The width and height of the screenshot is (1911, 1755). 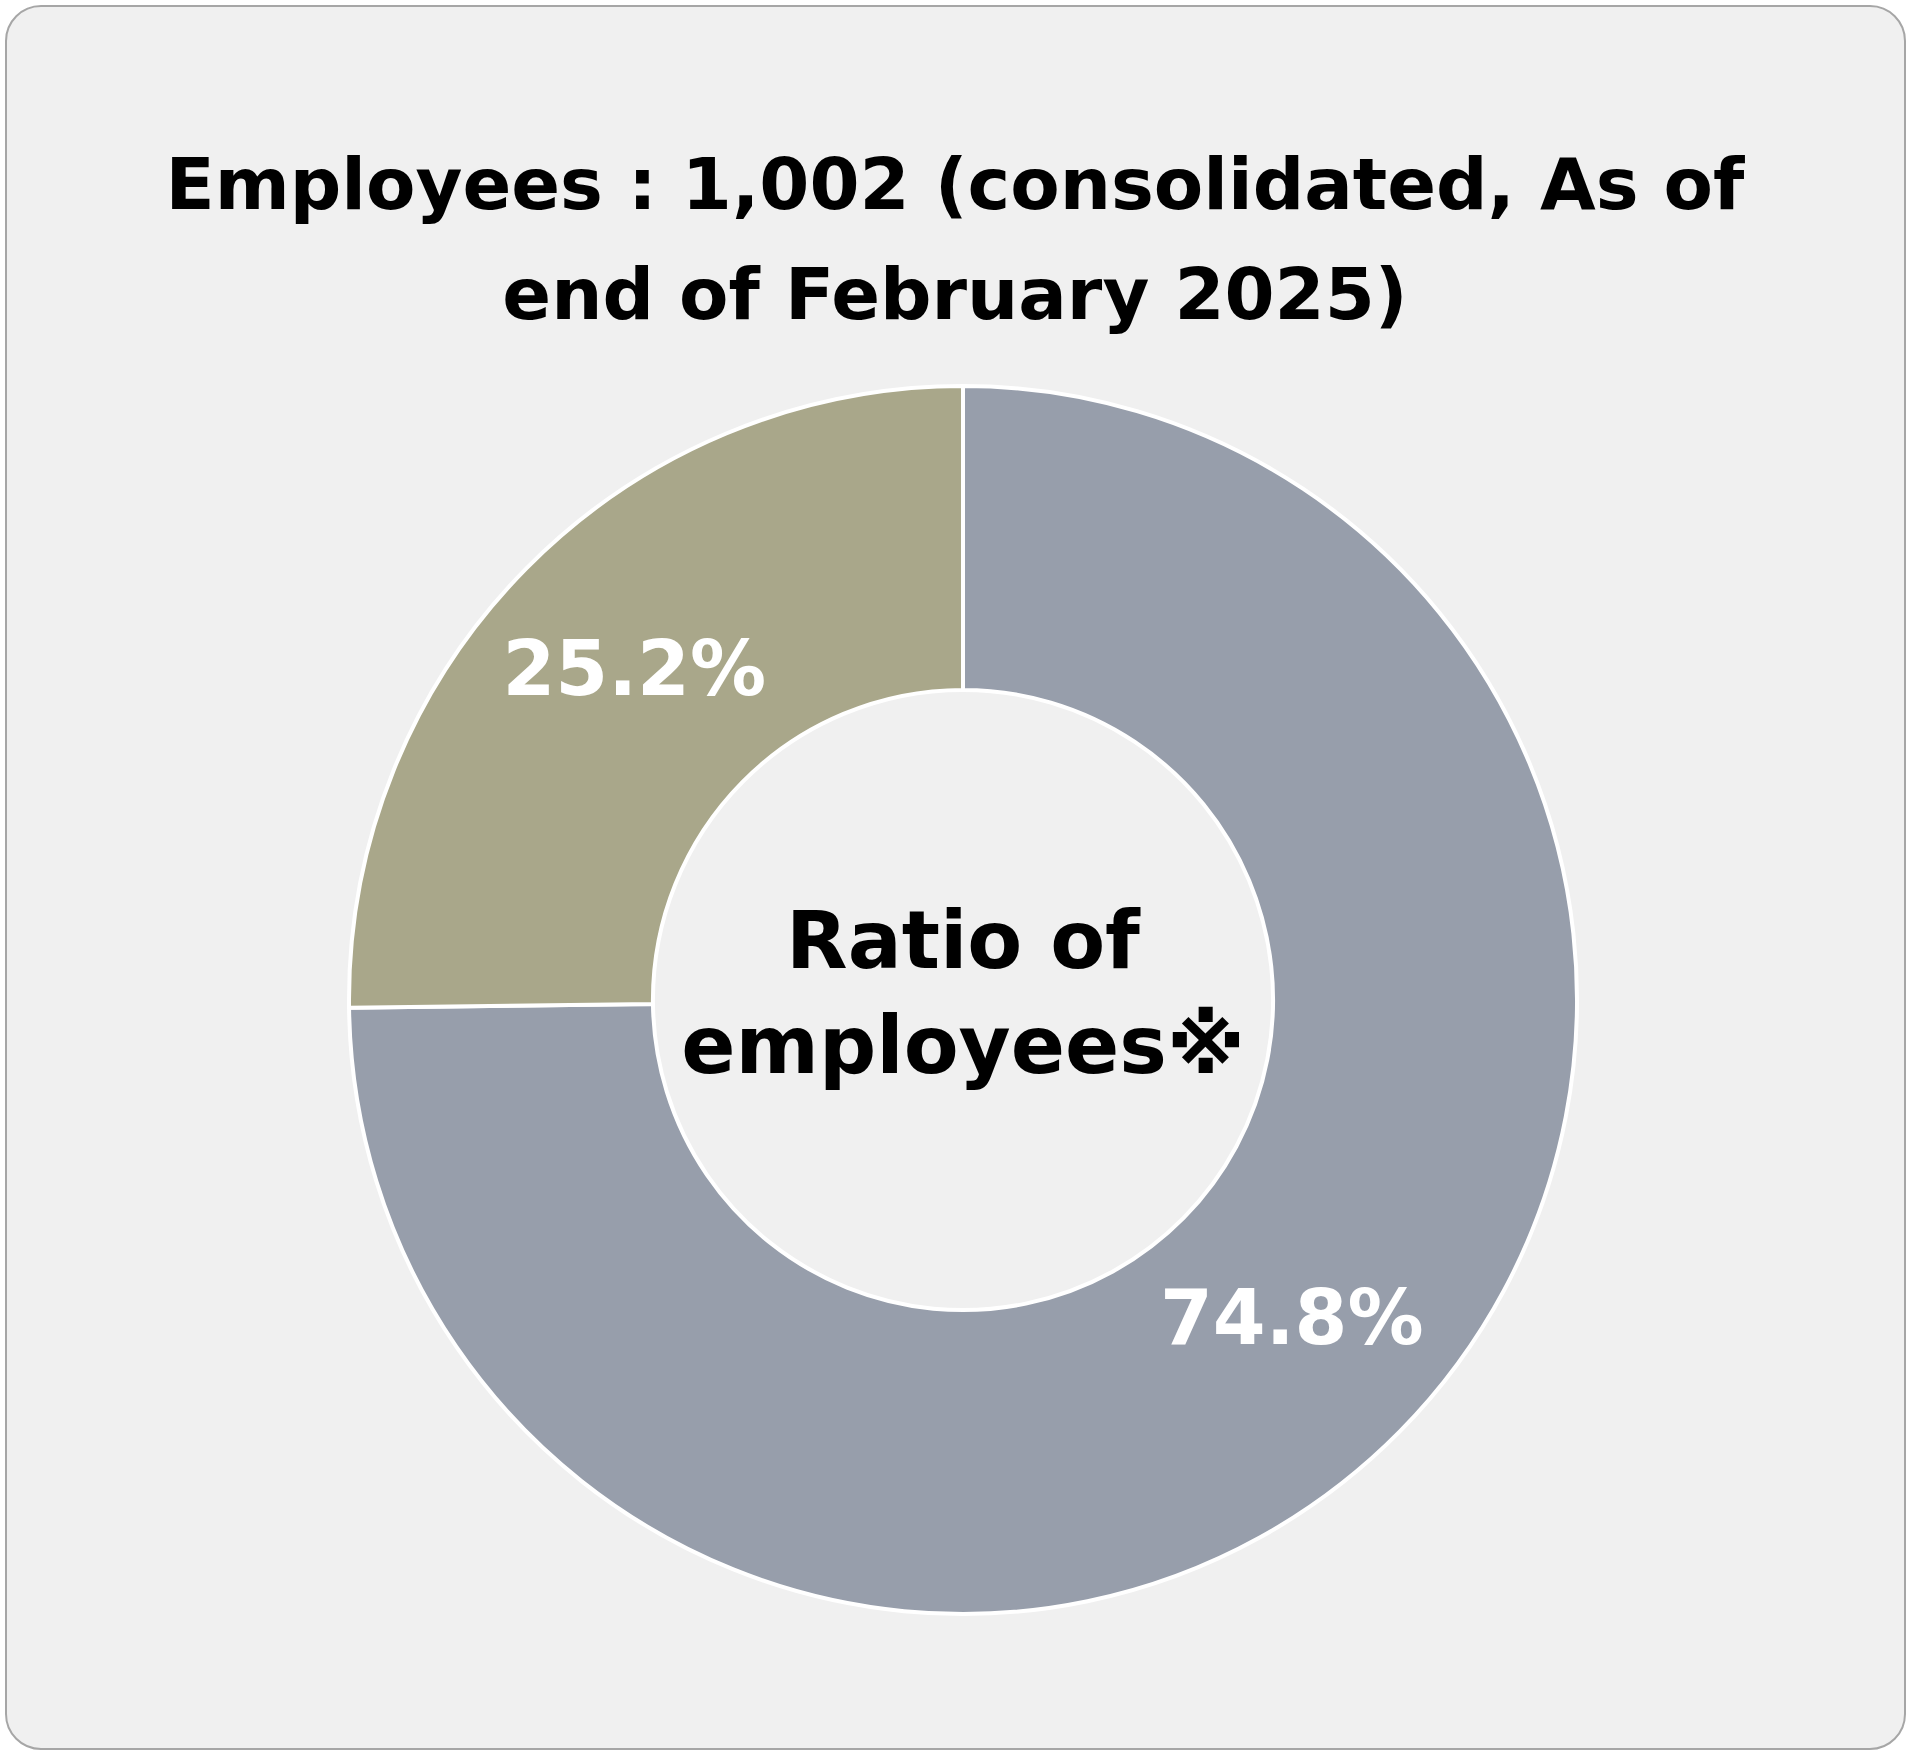 I want to click on text: Ratio of employees※, so click(x=963, y=993).